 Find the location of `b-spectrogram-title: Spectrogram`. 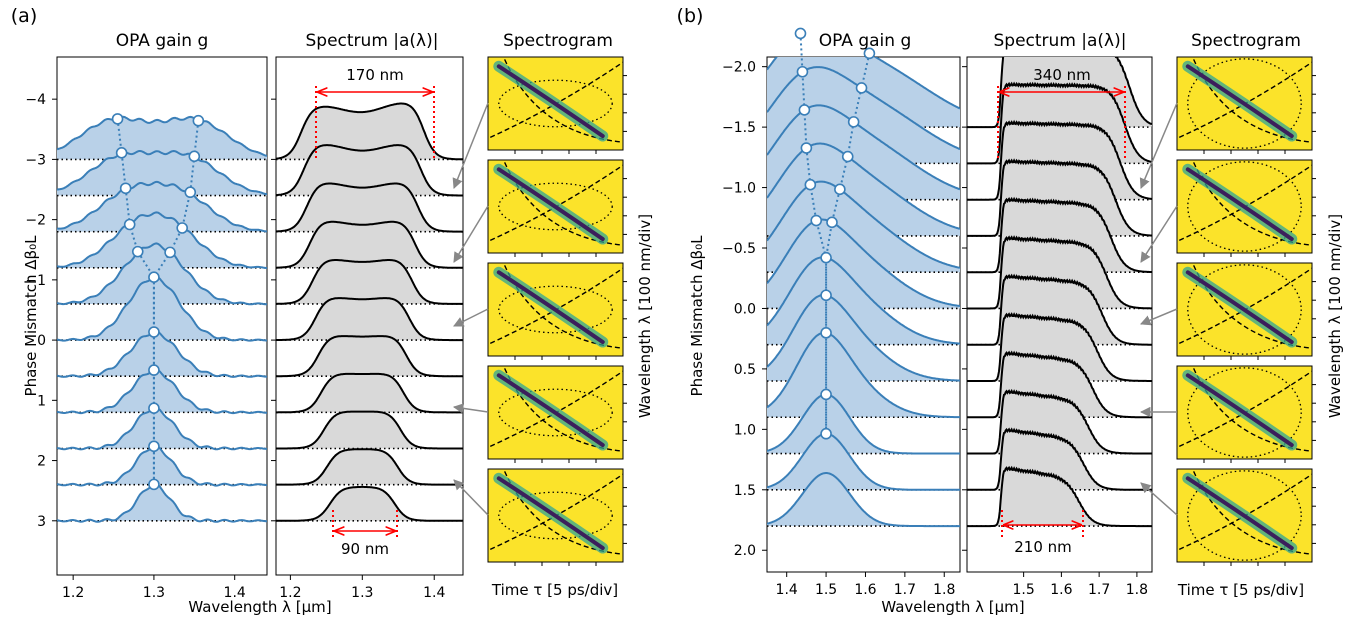

b-spectrogram-title: Spectrogram is located at coordinates (1246, 41).